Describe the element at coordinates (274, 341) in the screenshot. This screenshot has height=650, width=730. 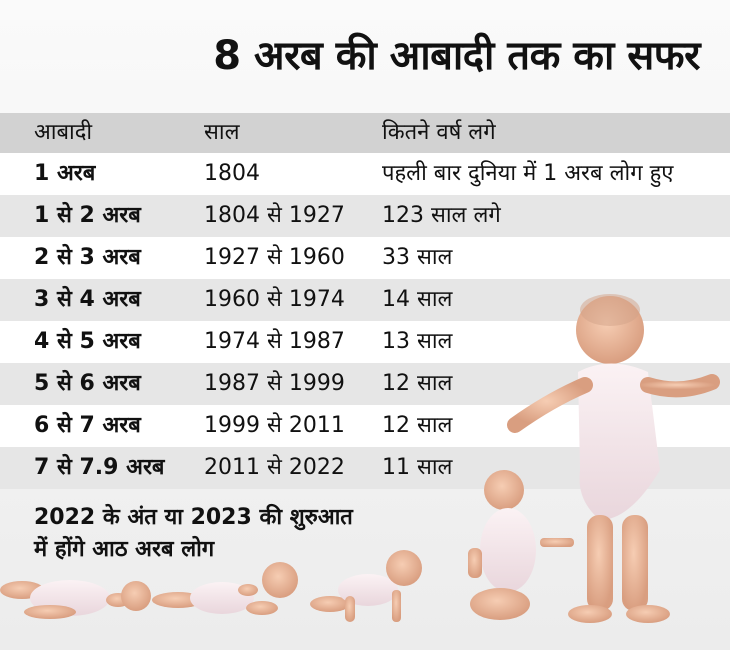
I see `year-cell: 1974 से 1987` at that location.